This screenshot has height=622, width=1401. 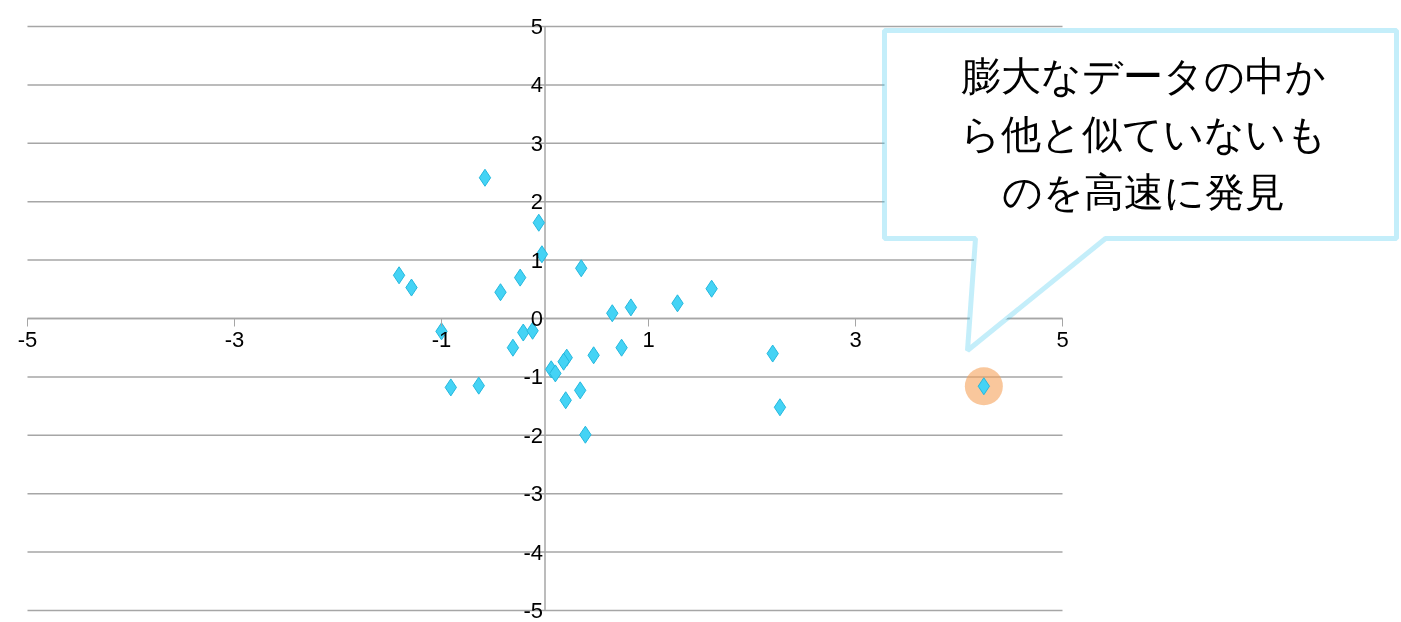 I want to click on x-tick-label: 5, so click(x=1062, y=339).